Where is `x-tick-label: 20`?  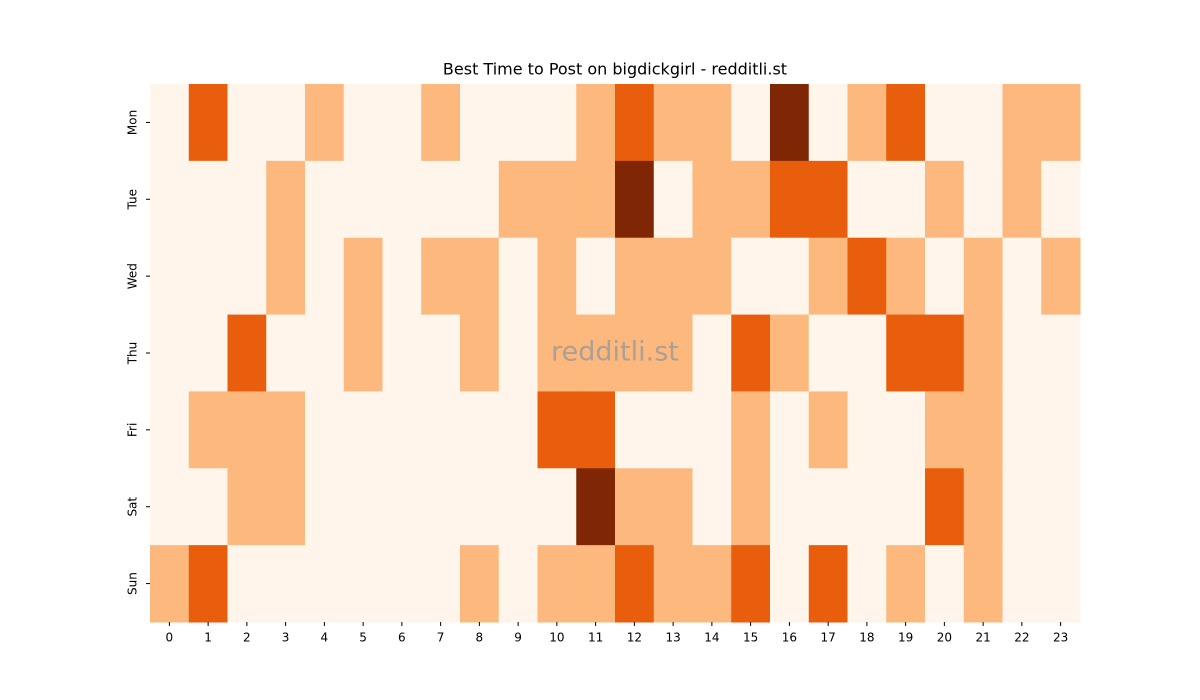
x-tick-label: 20 is located at coordinates (944, 638).